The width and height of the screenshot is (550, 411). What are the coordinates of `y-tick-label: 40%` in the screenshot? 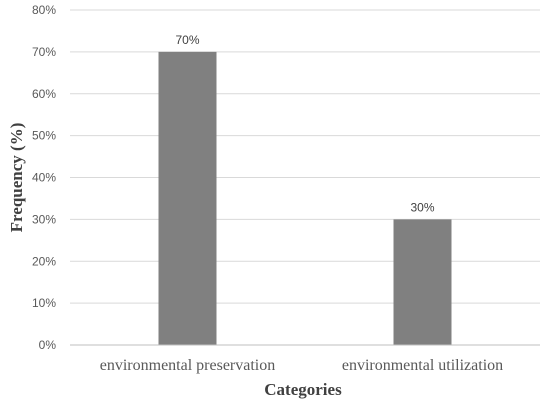 It's located at (44, 178).